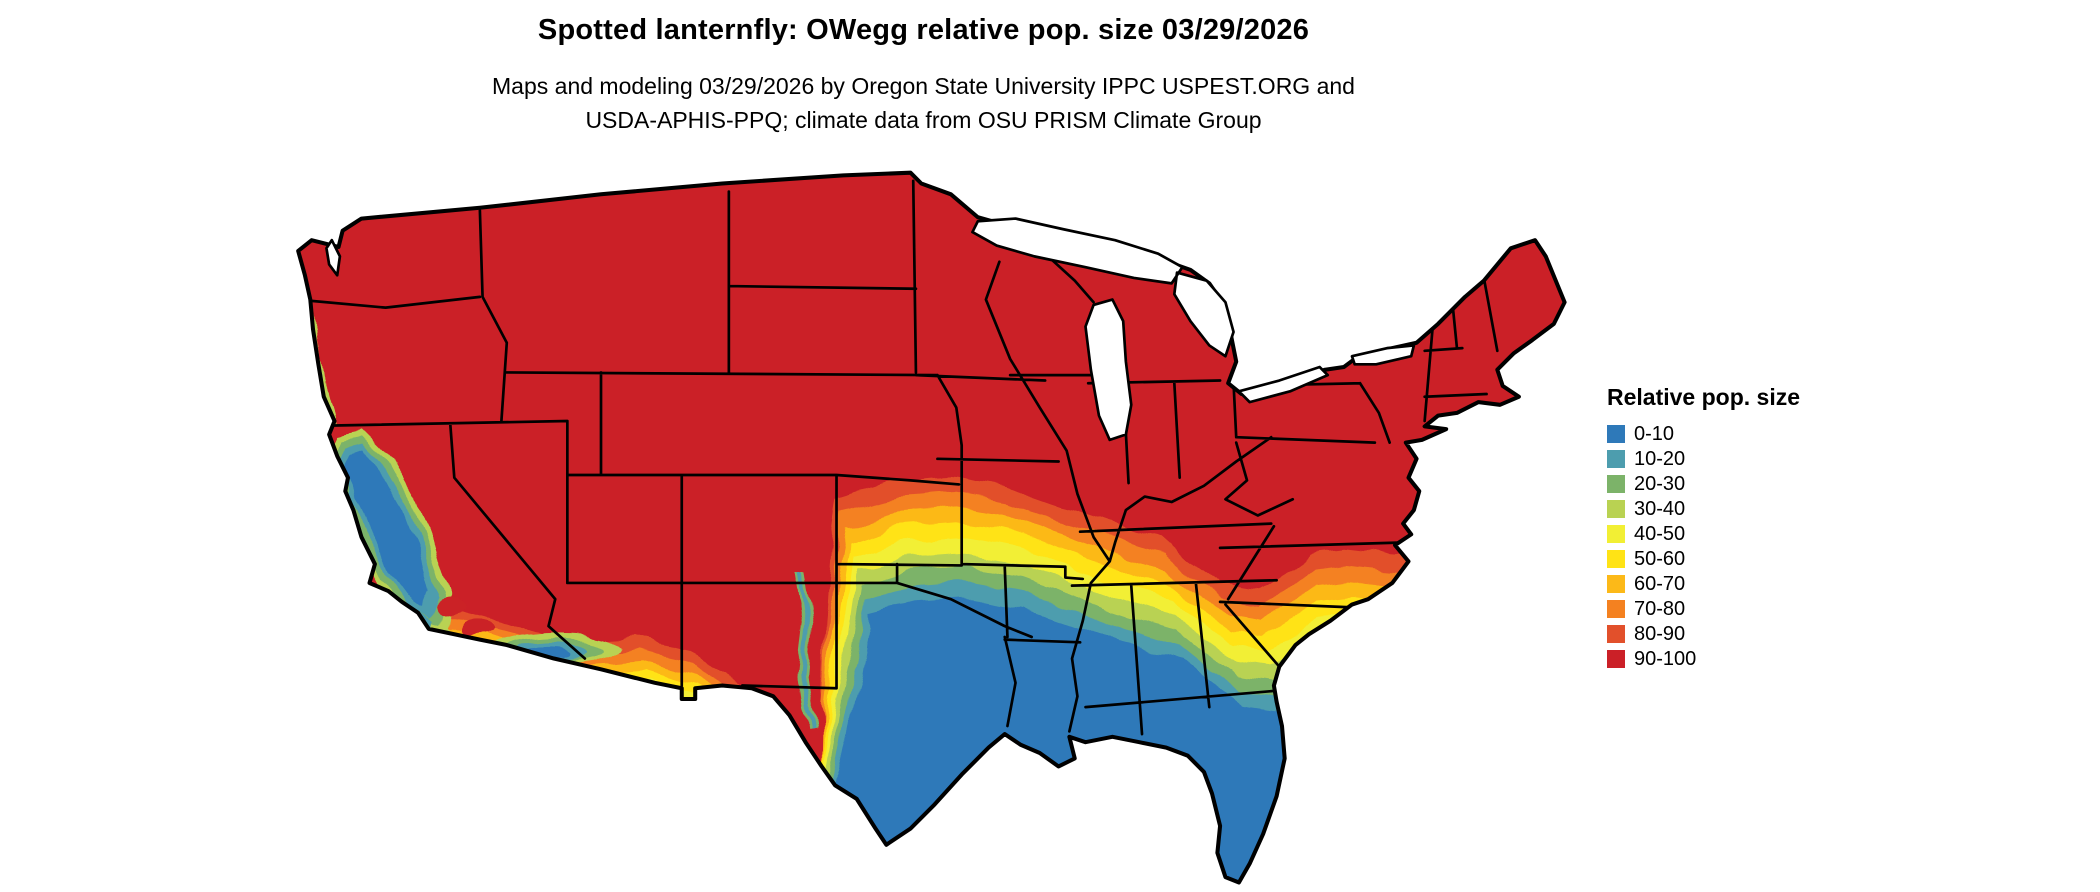 This screenshot has height=892, width=2100. I want to click on legend-label: 40-50, so click(1660, 533).